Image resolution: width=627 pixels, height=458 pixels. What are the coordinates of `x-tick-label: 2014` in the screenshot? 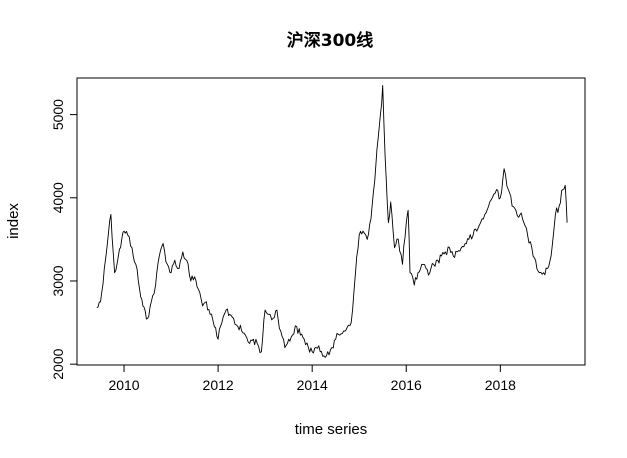 It's located at (312, 385).